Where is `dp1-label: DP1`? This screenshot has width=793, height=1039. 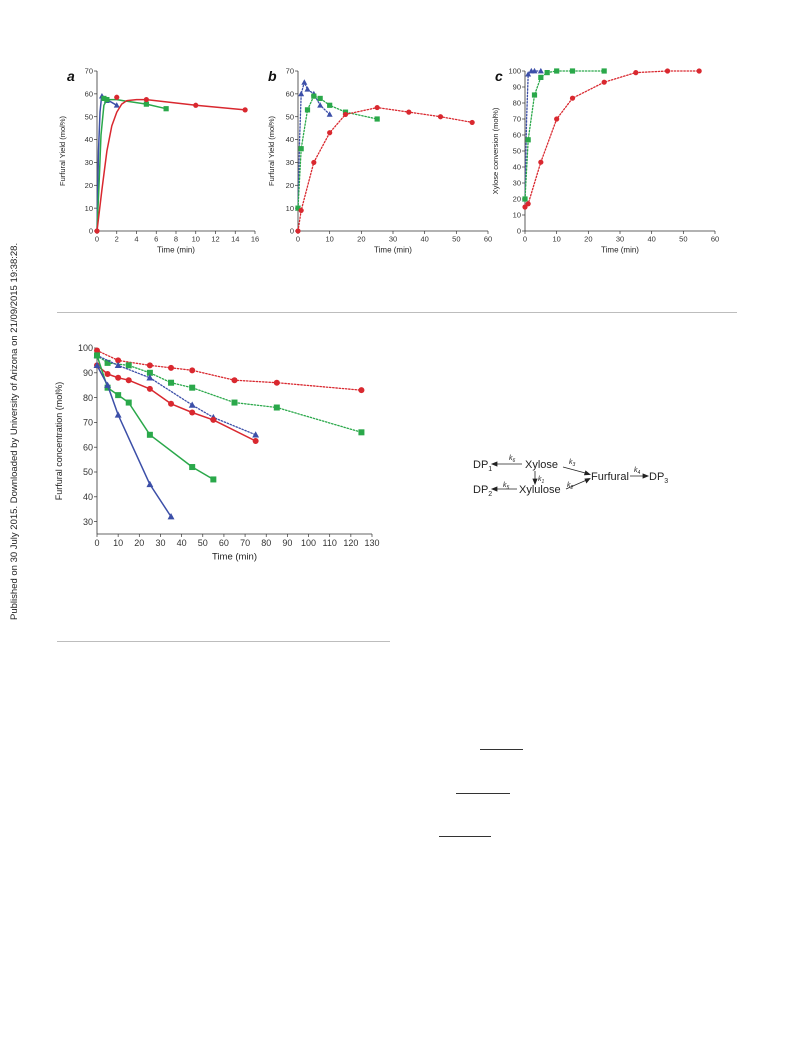 dp1-label: DP1 is located at coordinates (482, 466).